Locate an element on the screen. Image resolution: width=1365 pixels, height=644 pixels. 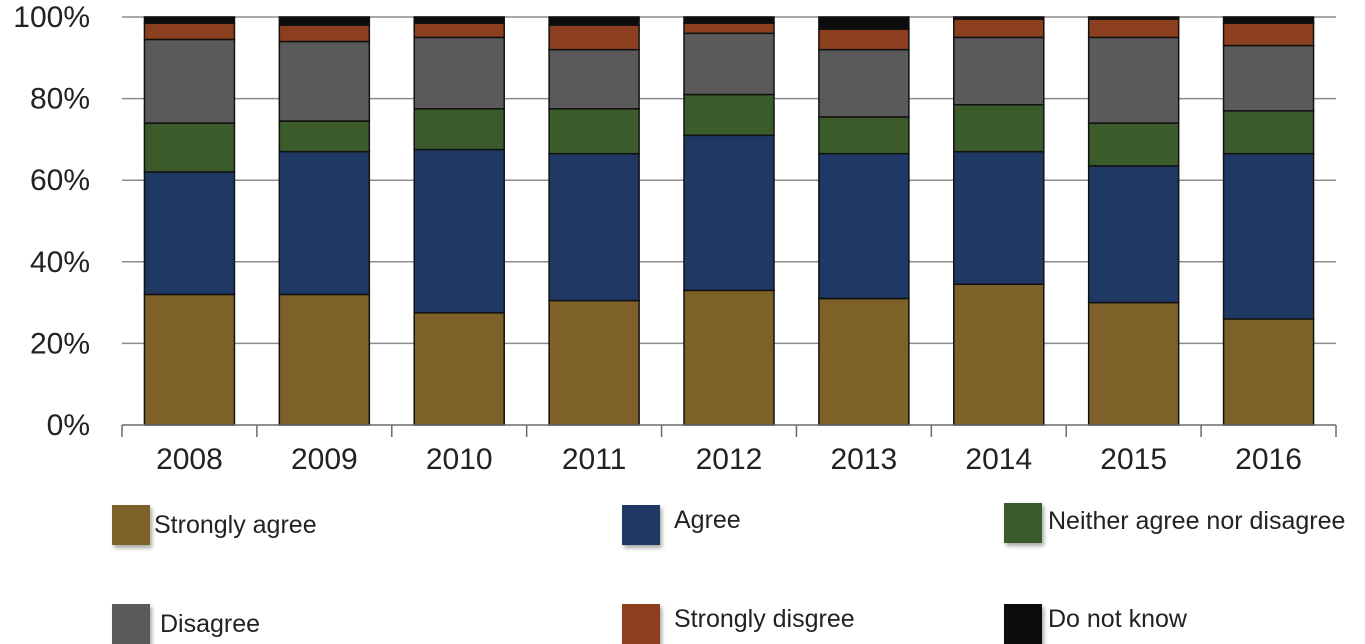
bar-segment-2008-disagree is located at coordinates (189, 81).